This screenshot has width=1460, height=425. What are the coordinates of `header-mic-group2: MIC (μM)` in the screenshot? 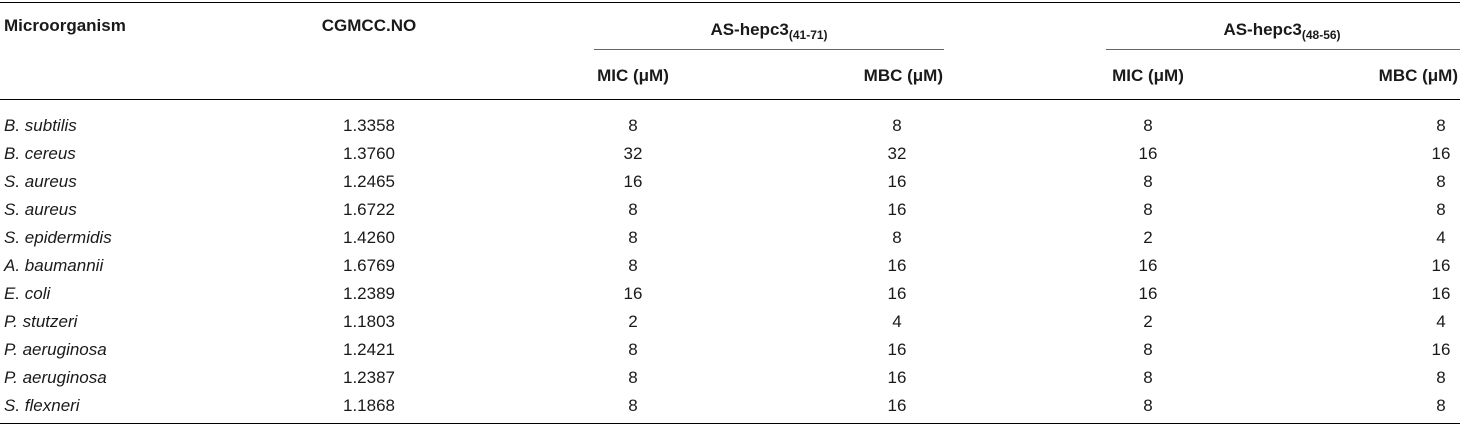 It's located at (1148, 75).